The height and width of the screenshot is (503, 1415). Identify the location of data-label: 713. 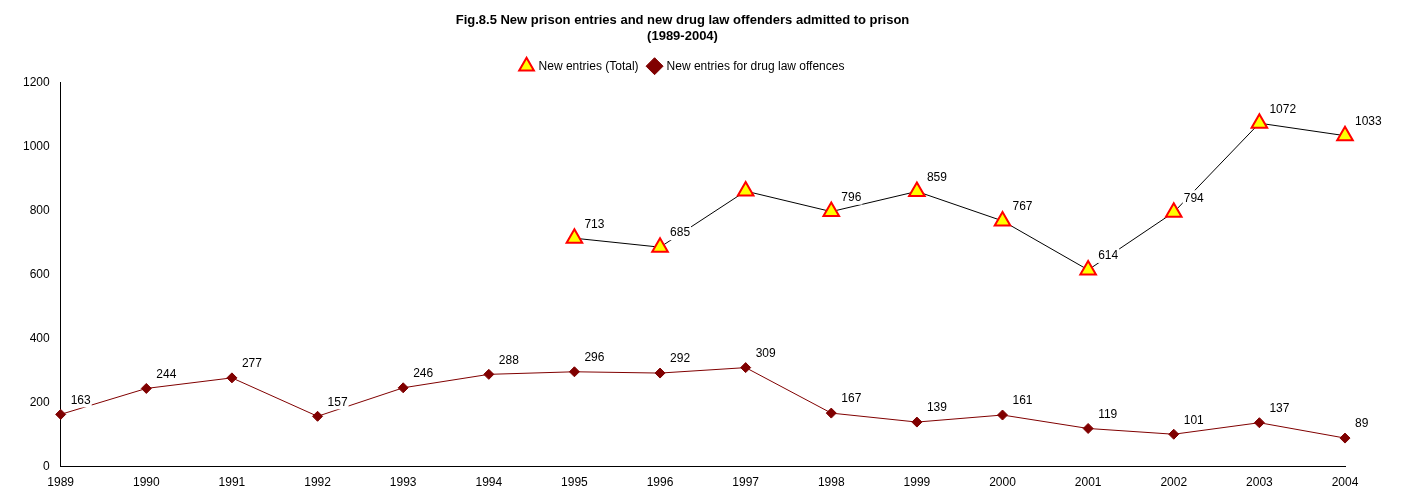
(594, 223).